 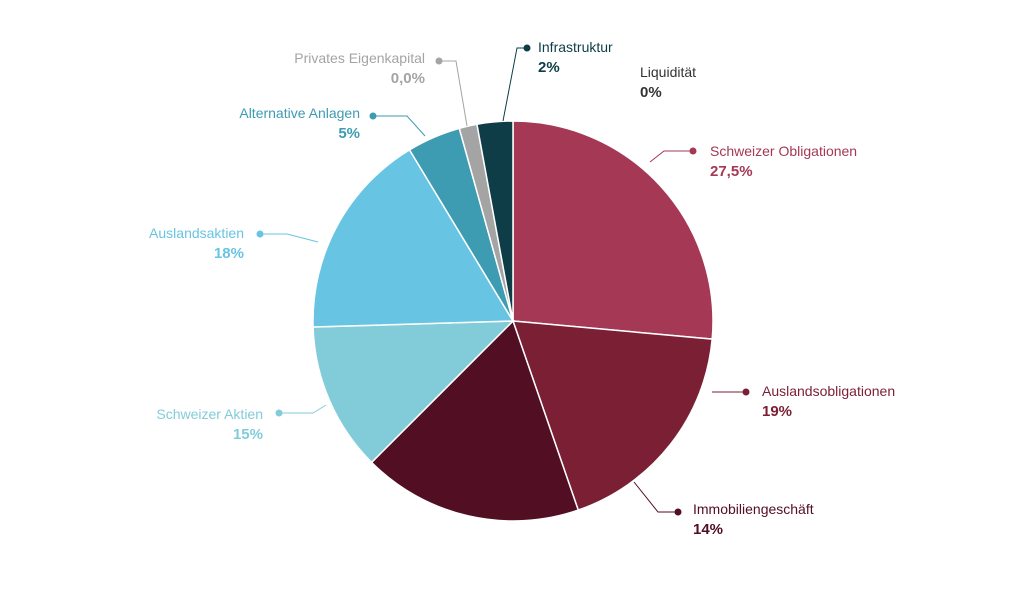 I want to click on slice-name-label-privates-eigenkapital: Privates Eigenkapital, so click(x=359, y=58).